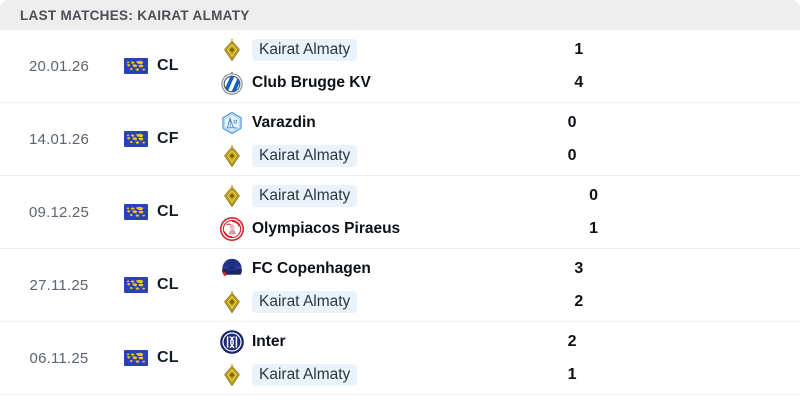  What do you see at coordinates (585, 285) in the screenshot?
I see `scores-cell: 3 2` at bounding box center [585, 285].